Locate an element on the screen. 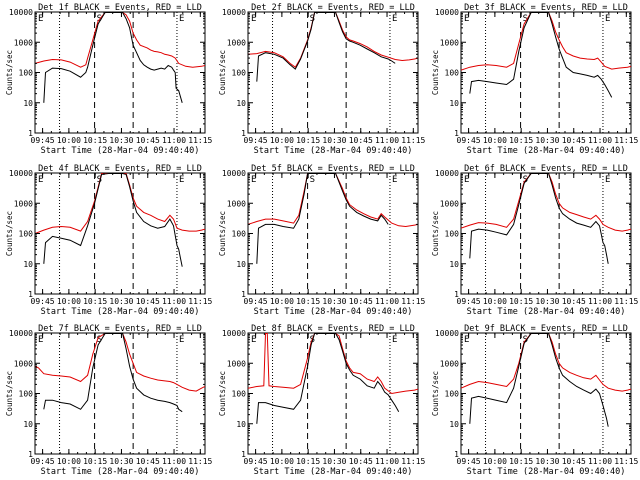 The image size is (640, 480). panel-title: Det 6f BLACK = Events, RED = LLD is located at coordinates (546, 169).